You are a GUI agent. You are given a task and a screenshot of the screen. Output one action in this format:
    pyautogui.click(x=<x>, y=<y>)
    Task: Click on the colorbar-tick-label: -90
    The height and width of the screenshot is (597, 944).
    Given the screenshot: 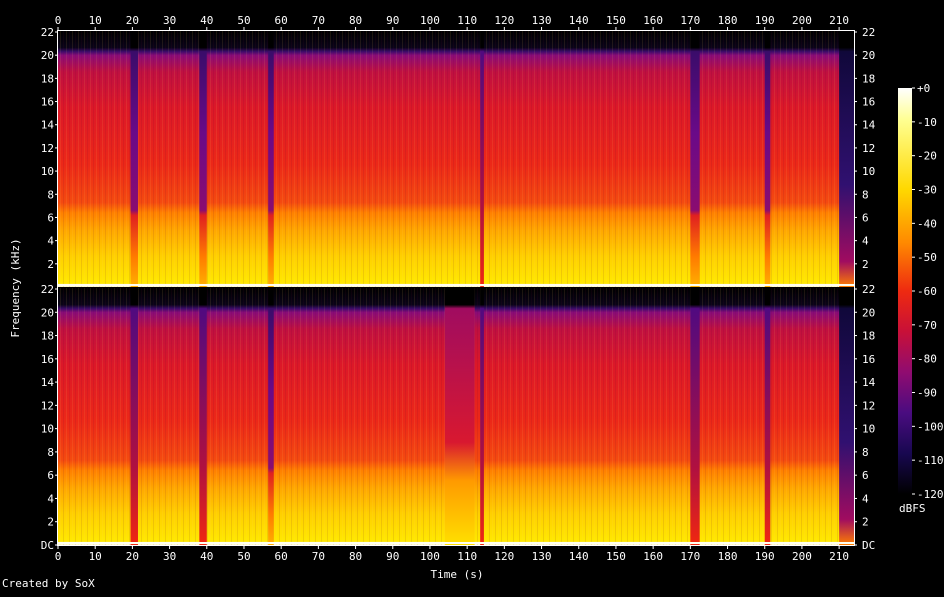 What is the action you would take?
    pyautogui.click(x=927, y=393)
    